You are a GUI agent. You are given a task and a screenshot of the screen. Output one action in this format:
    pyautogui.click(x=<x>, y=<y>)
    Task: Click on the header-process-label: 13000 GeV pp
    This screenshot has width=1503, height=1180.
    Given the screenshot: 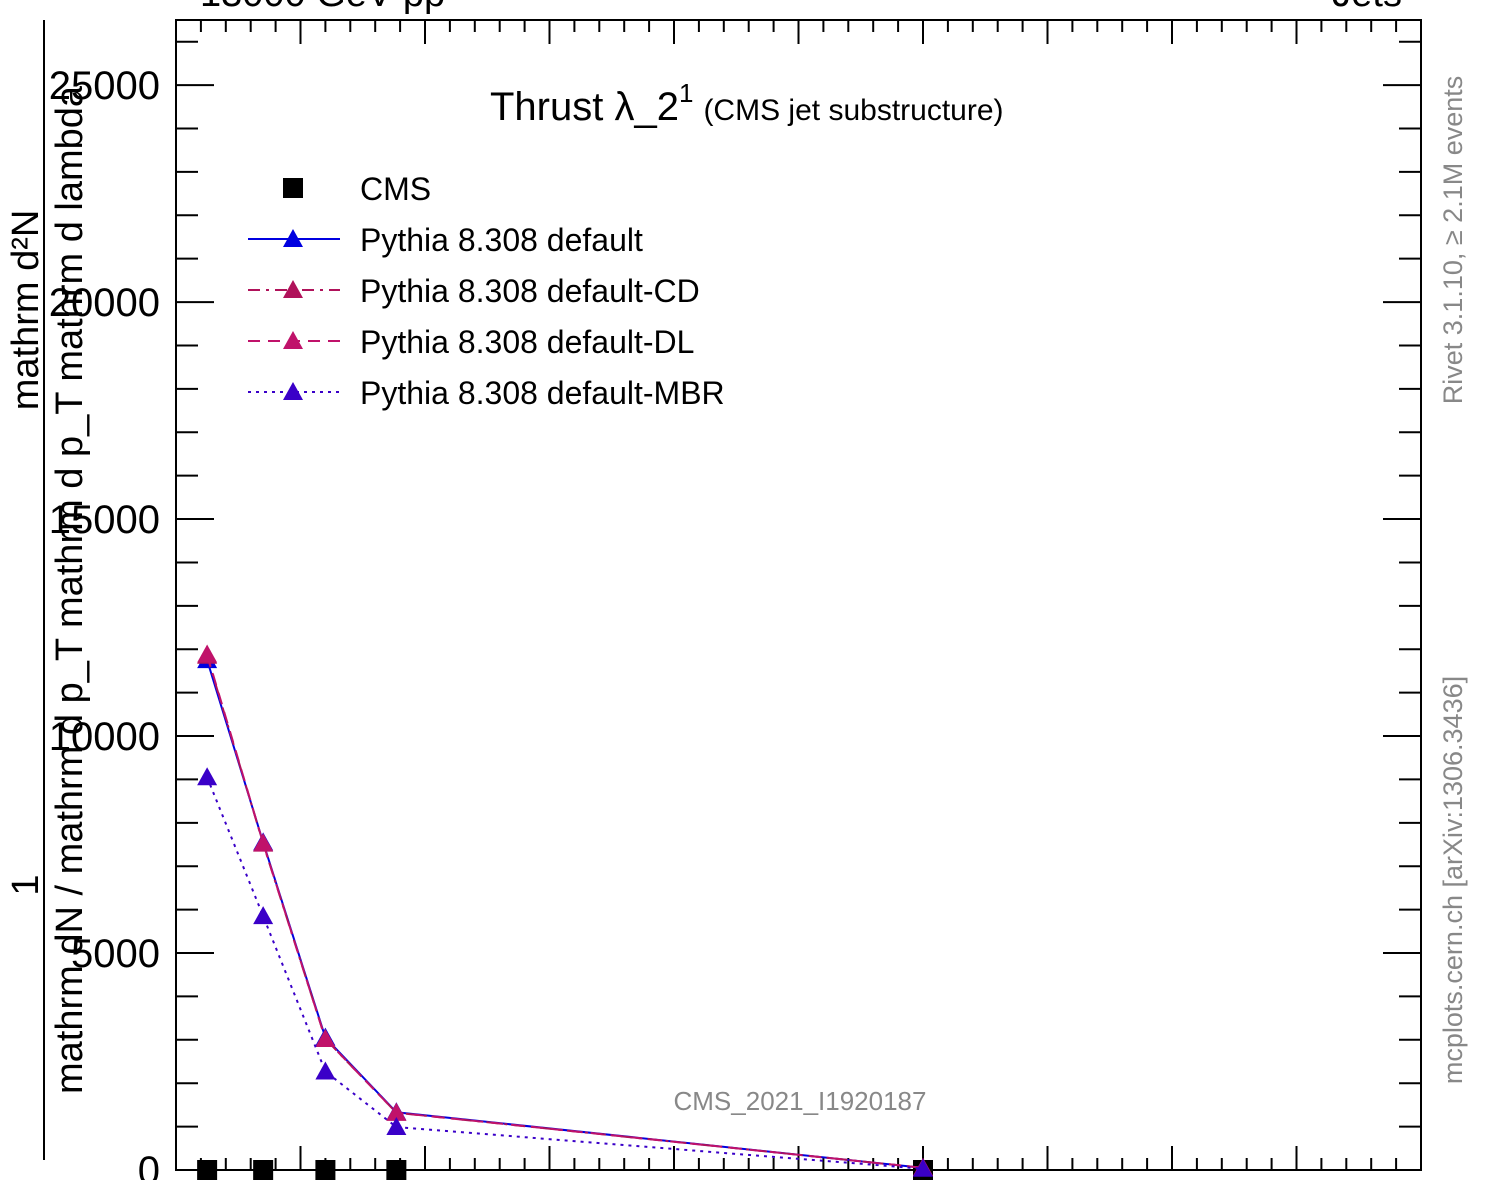 What is the action you would take?
    pyautogui.click(x=322, y=7)
    